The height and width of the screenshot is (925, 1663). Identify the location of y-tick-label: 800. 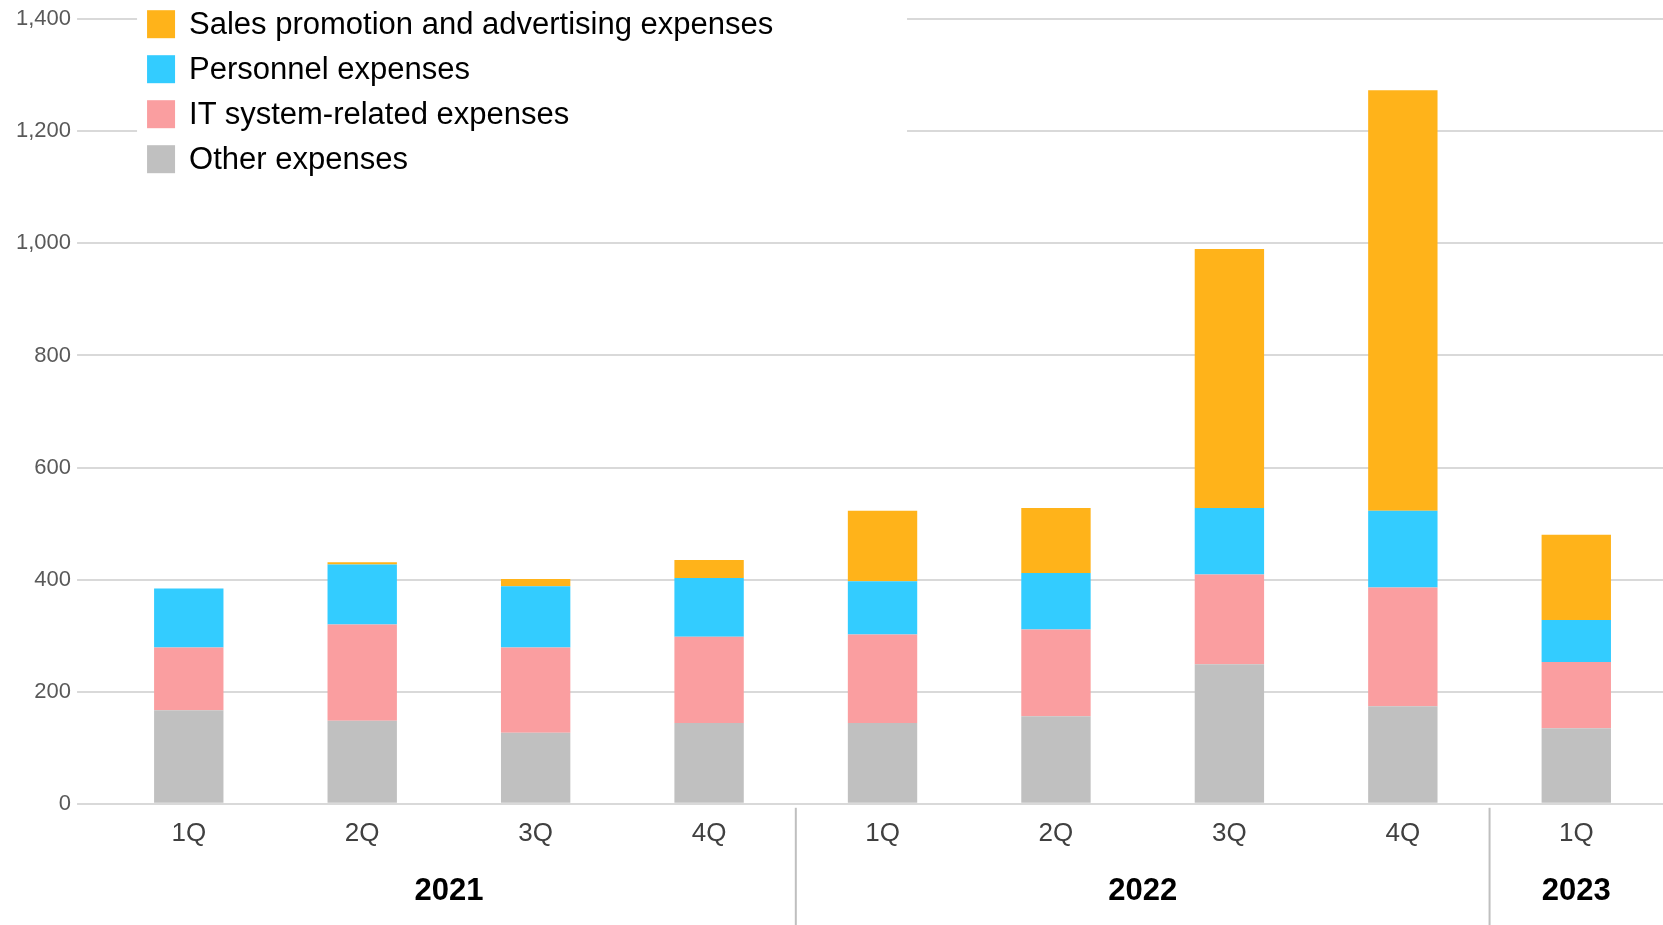
(53, 354).